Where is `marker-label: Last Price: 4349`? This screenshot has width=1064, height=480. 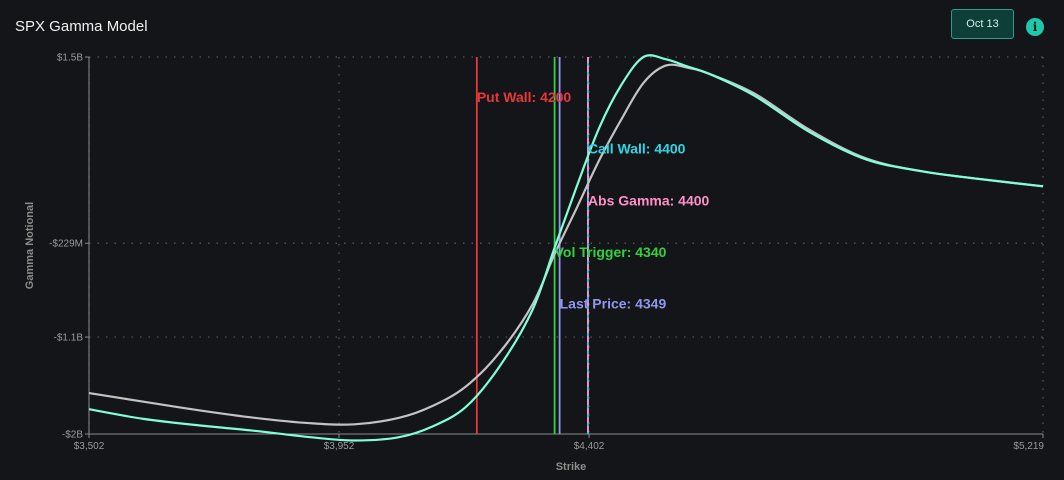 marker-label: Last Price: 4349 is located at coordinates (613, 304).